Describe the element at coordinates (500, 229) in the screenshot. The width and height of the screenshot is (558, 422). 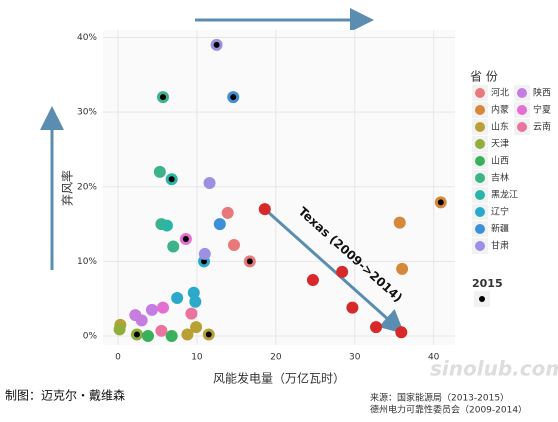
I see `legend-label: 新疆` at that location.